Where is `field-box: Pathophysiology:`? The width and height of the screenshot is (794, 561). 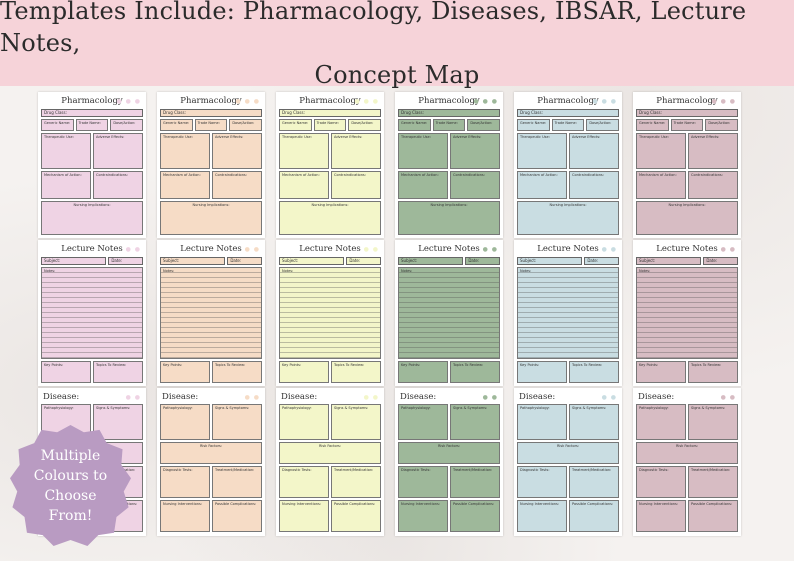
field-box: Pathophysiology: is located at coordinates (185, 422).